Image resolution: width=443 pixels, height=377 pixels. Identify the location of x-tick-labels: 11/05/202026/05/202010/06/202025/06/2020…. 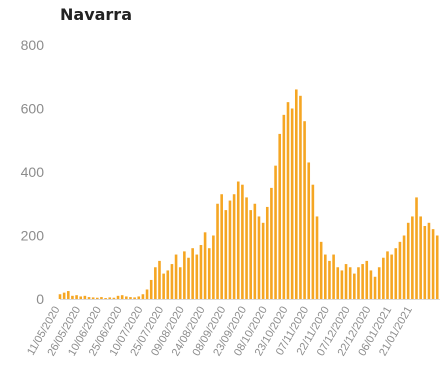
(220, 332).